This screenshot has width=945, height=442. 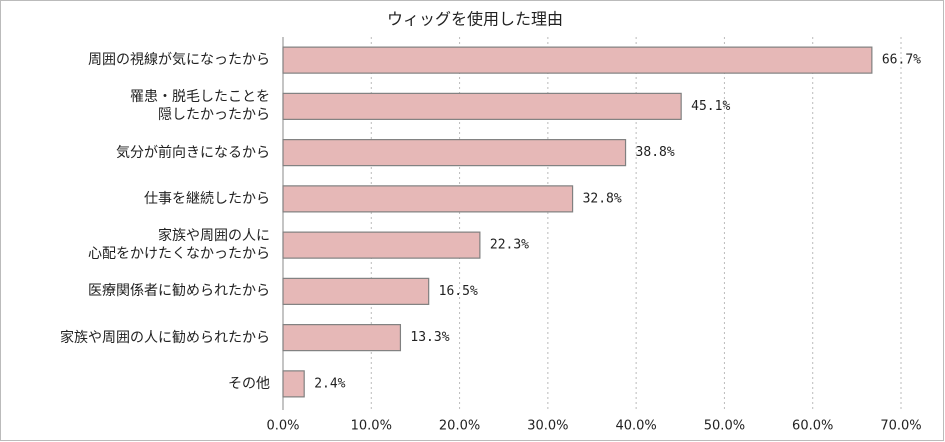 I want to click on value-label: 38.8%, so click(x=655, y=152).